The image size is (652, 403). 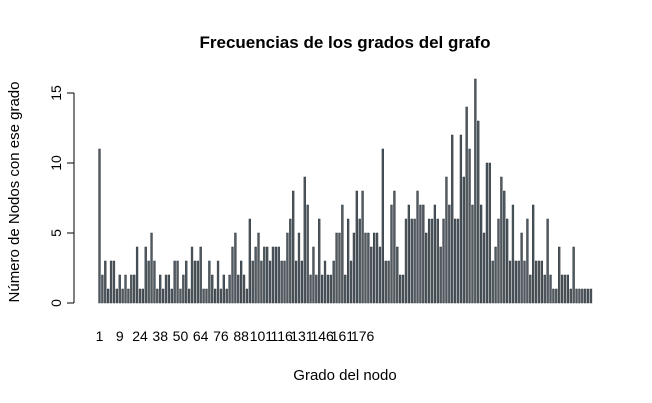 I want to click on y-axis-title: Número de Nodos con ese grado, so click(x=14, y=192).